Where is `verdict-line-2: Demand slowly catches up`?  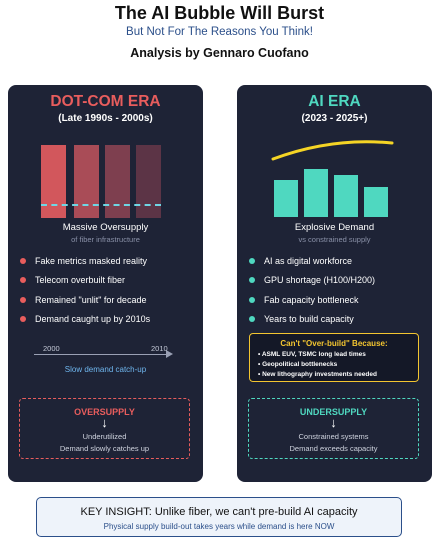 verdict-line-2: Demand slowly catches up is located at coordinates (104, 448).